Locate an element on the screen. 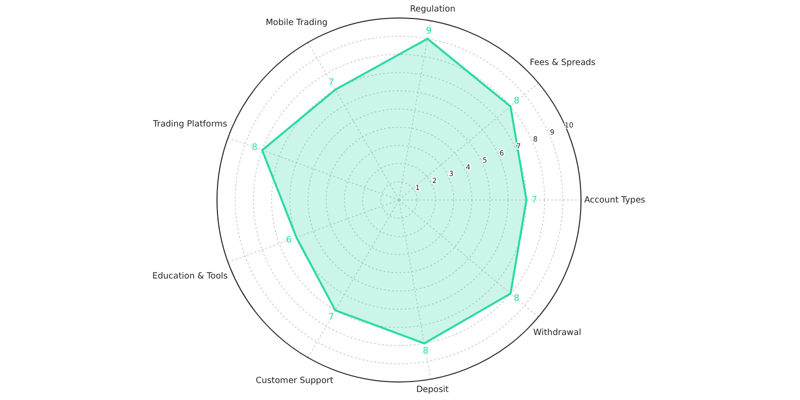  spoke-label: Withdrawal is located at coordinates (557, 333).